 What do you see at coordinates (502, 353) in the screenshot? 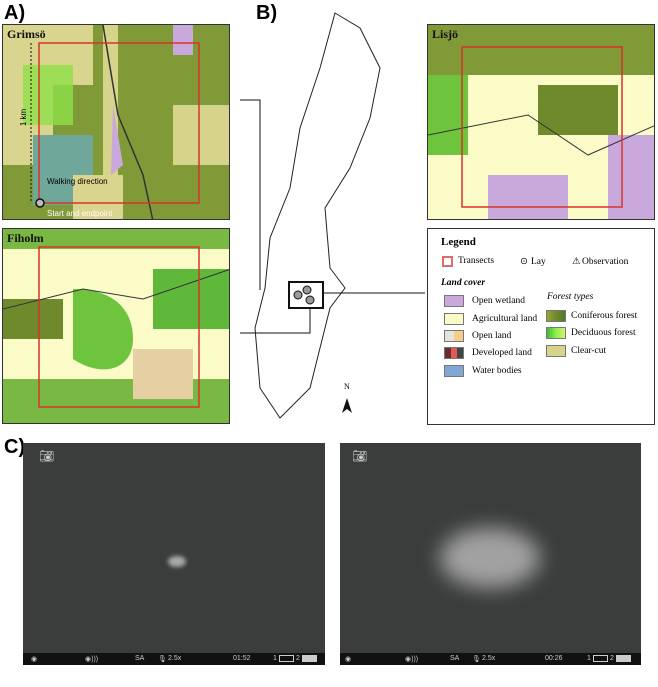
I see `legend-item: Developed land` at bounding box center [502, 353].